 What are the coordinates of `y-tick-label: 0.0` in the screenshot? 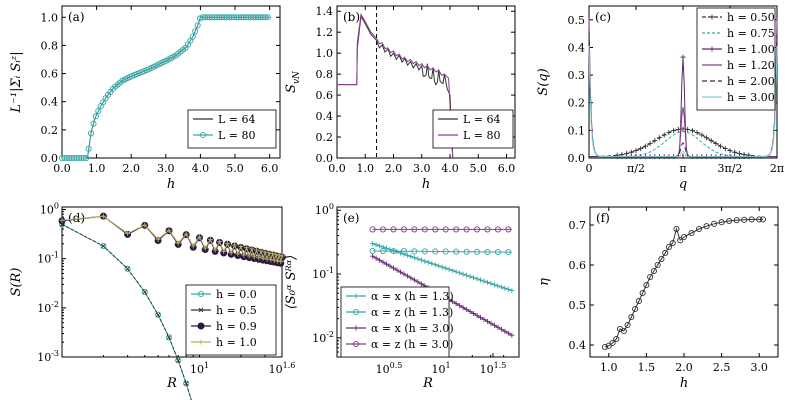 It's located at (577, 158).